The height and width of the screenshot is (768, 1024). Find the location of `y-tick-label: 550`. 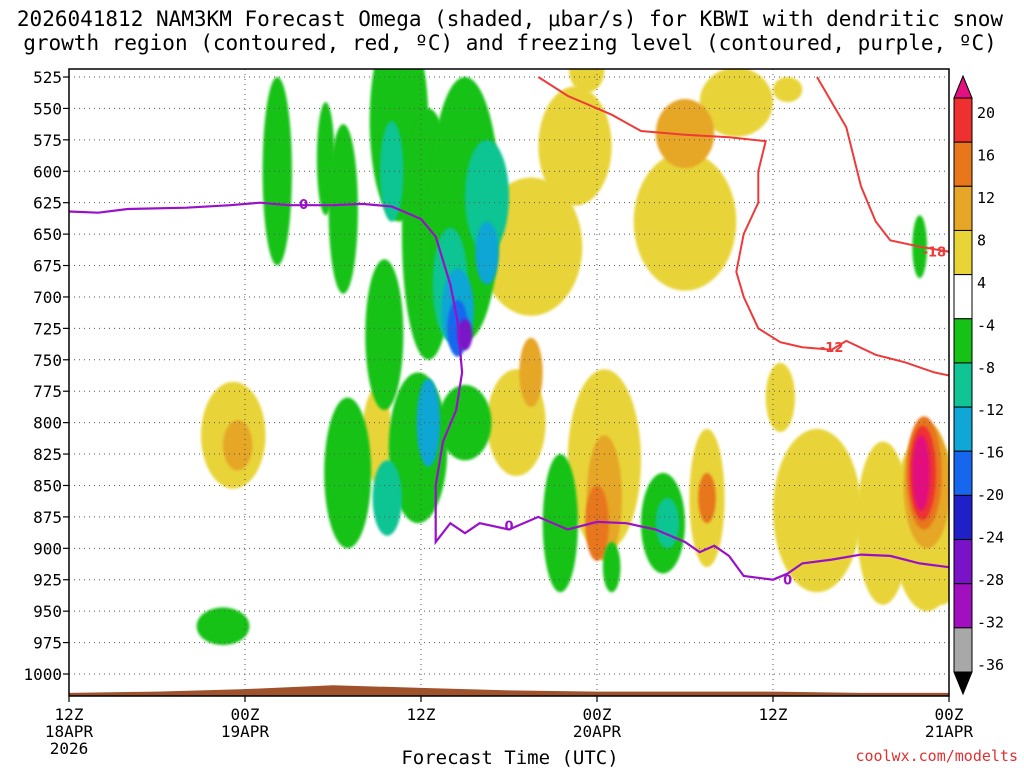

y-tick-label: 550 is located at coordinates (47, 108).